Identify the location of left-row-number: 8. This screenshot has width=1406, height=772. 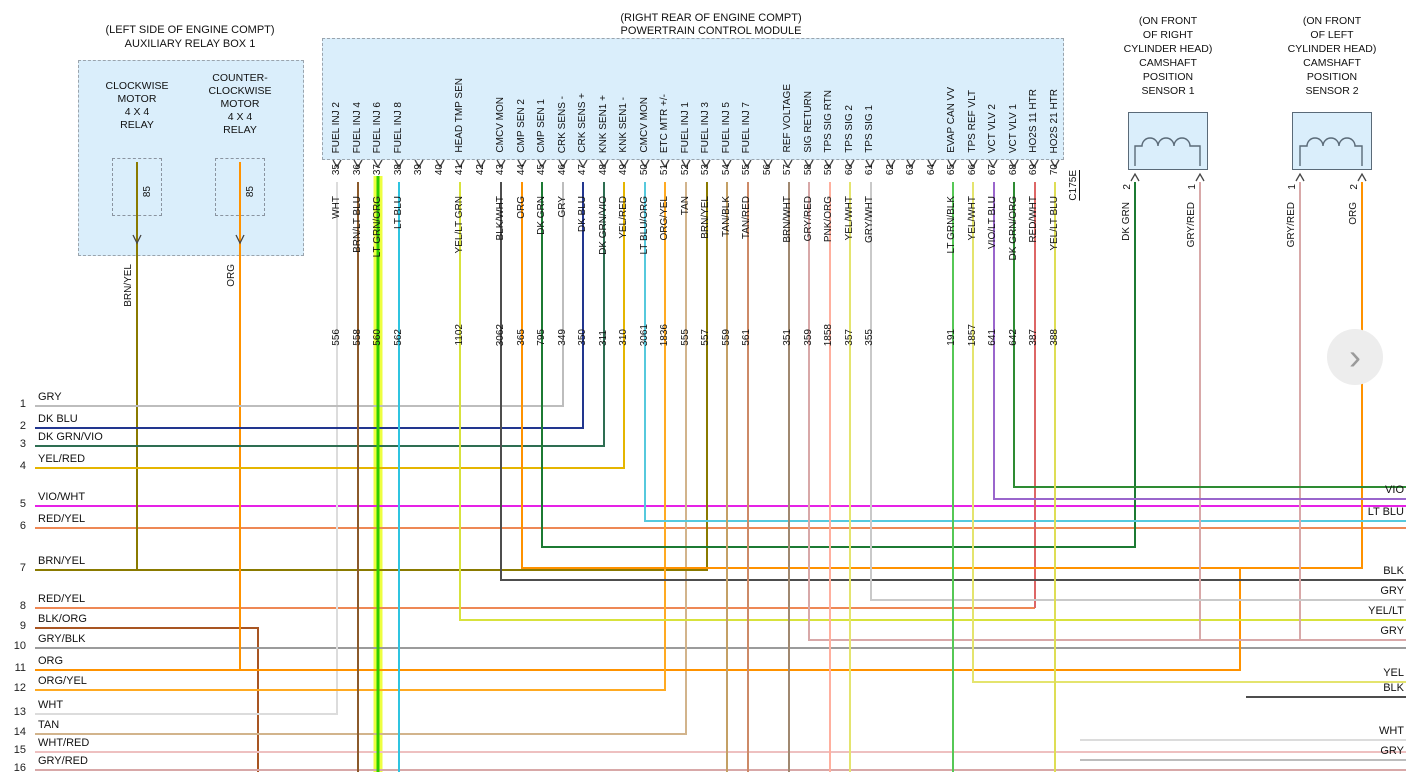
(22, 606).